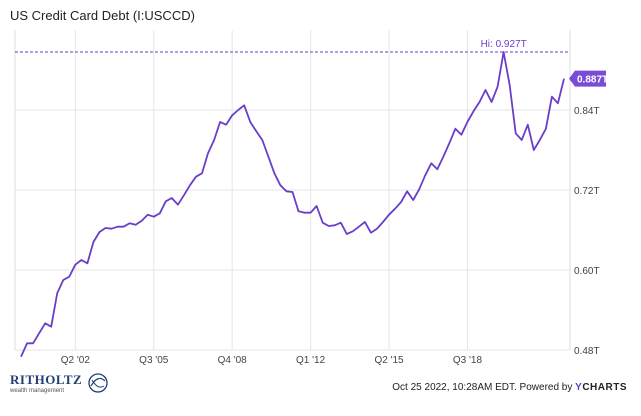 Image resolution: width=641 pixels, height=416 pixels. What do you see at coordinates (504, 44) in the screenshot?
I see `high-label: Hi: 0.927T` at bounding box center [504, 44].